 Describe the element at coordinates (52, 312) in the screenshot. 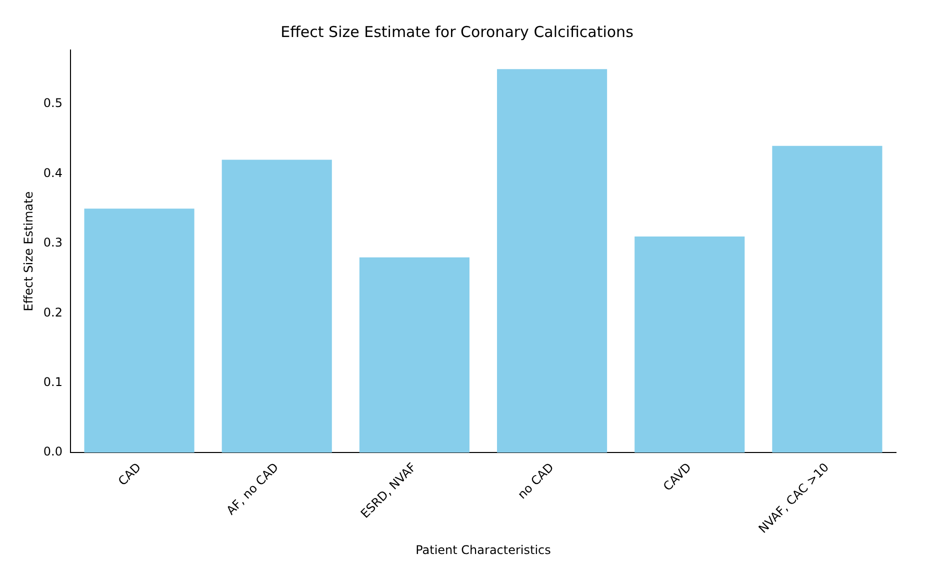

I see `y-tick-label: 0.2` at that location.